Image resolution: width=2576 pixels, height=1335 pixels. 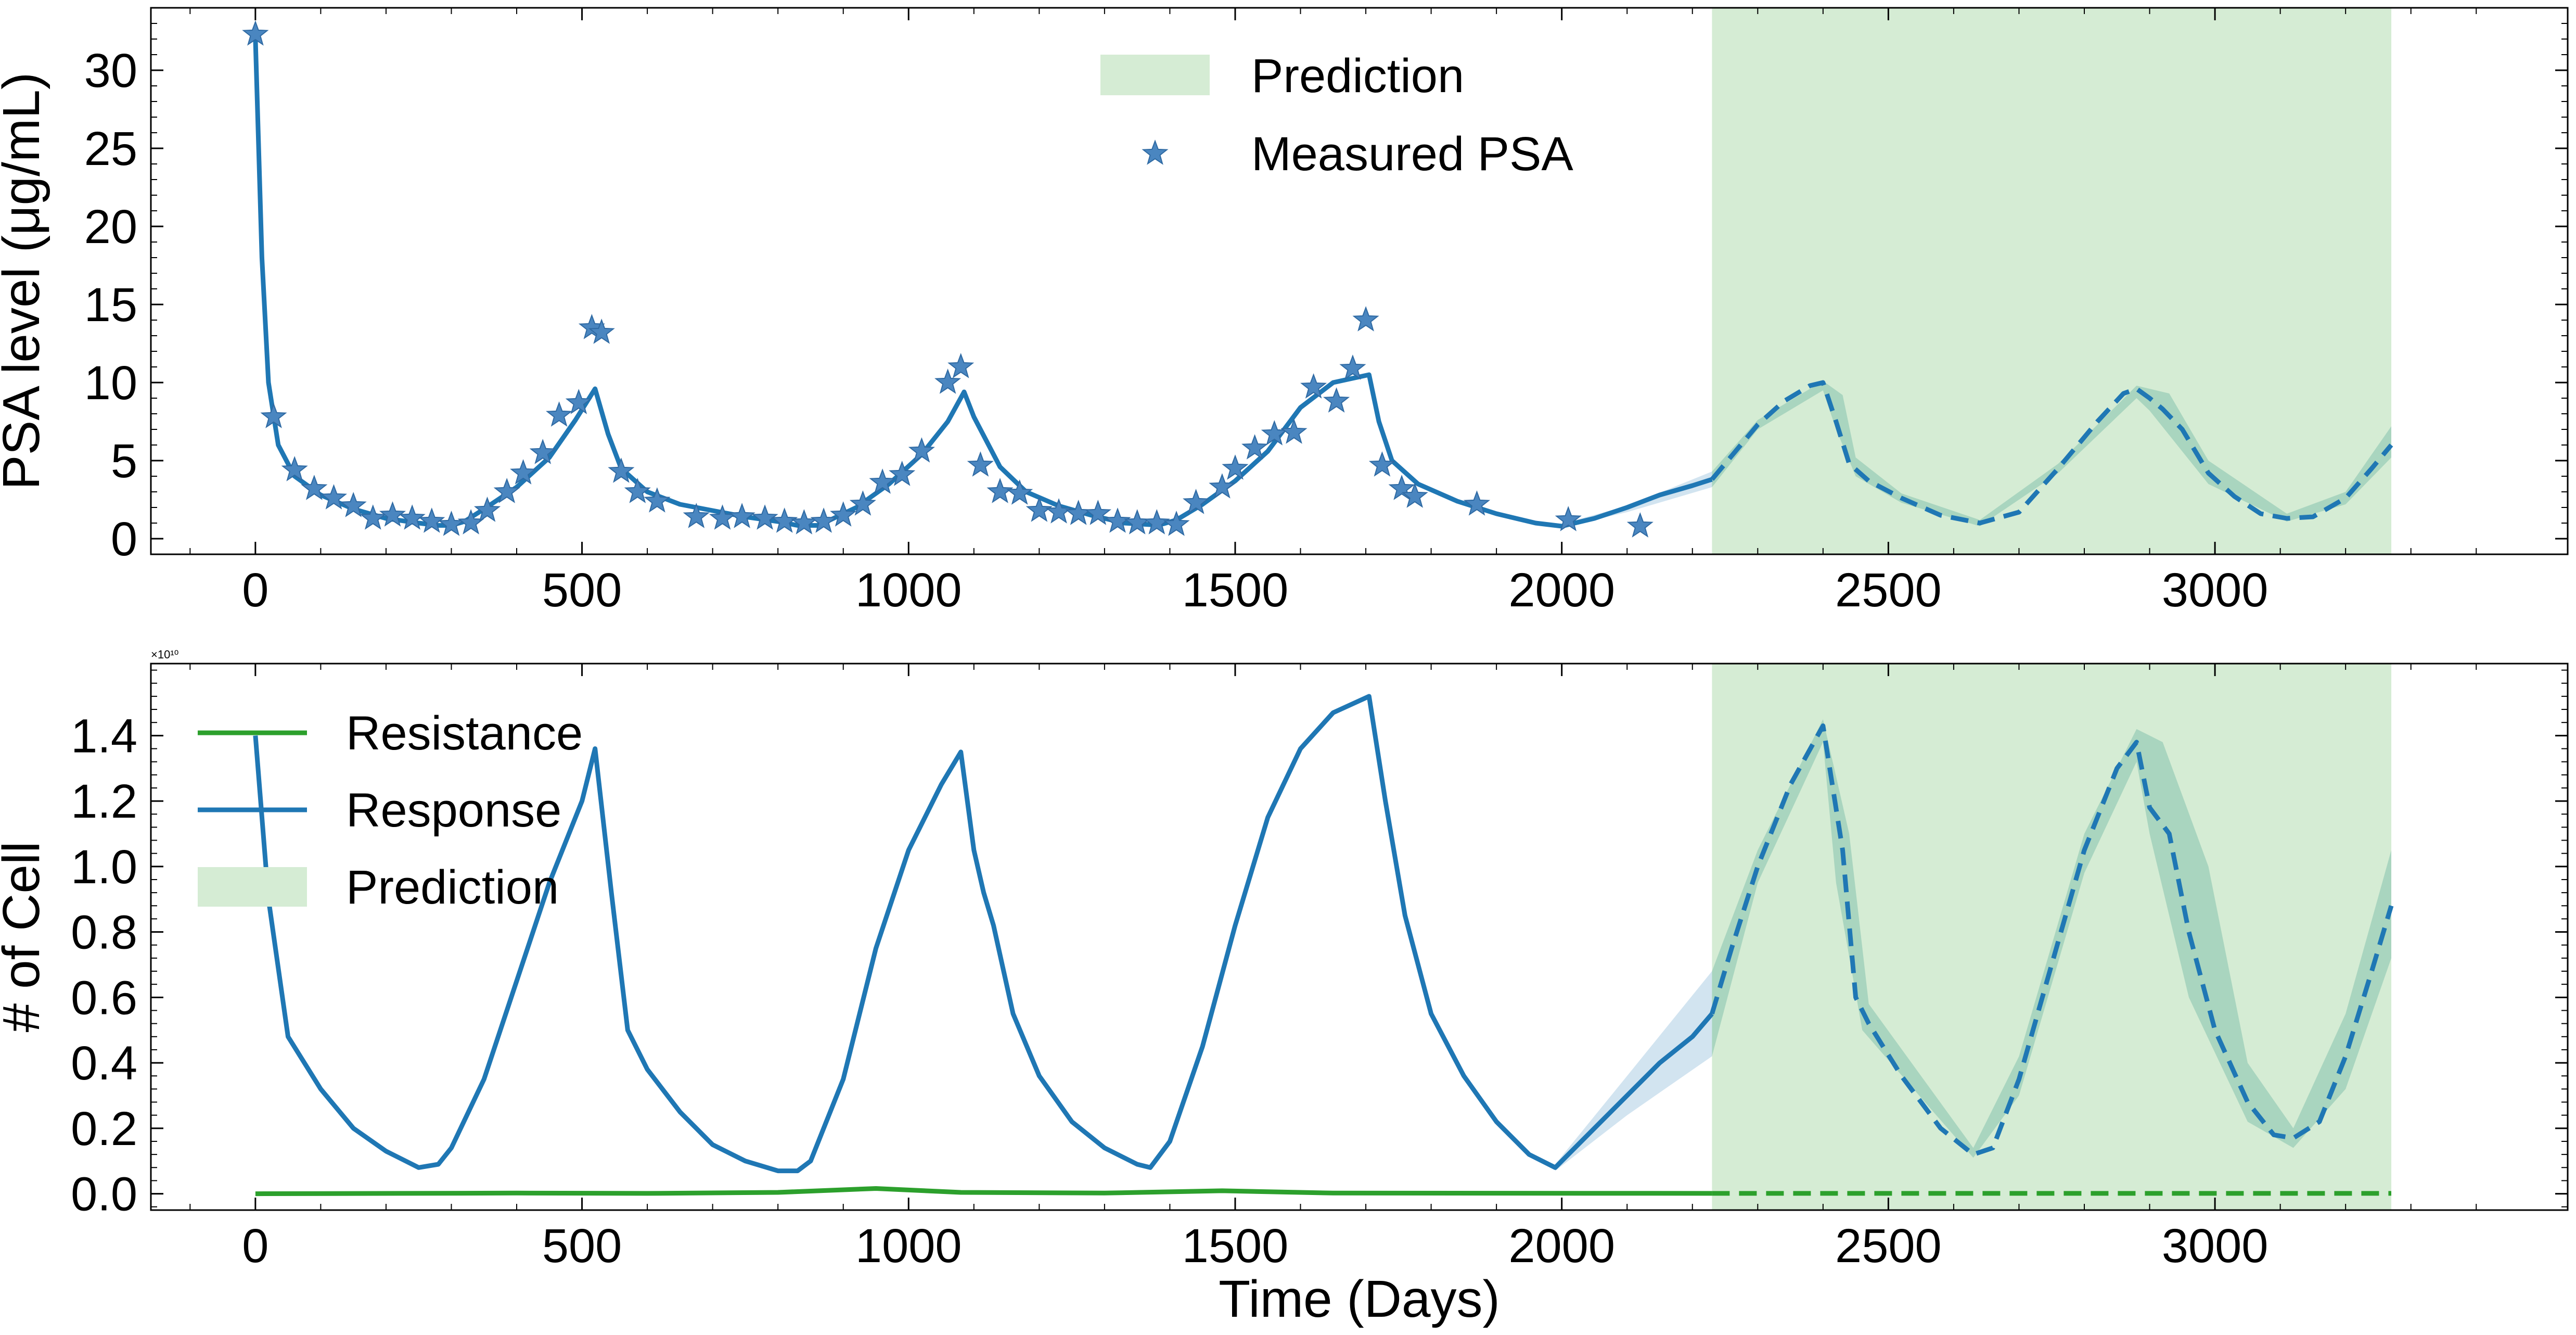 I want to click on x-tick-label: 1000, so click(x=908, y=591).